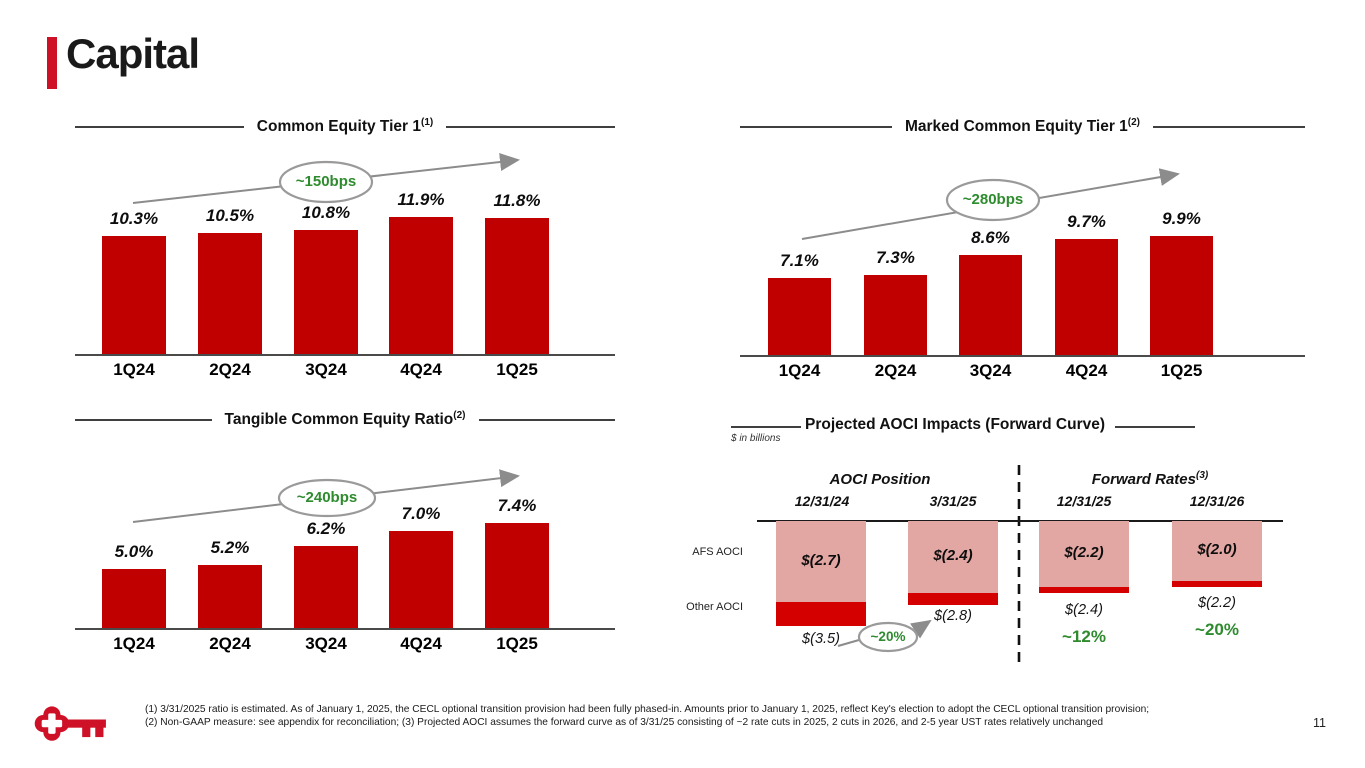  Describe the element at coordinates (339, 420) in the screenshot. I see `chart-title-text: Tangible Common Equity Ratio` at that location.